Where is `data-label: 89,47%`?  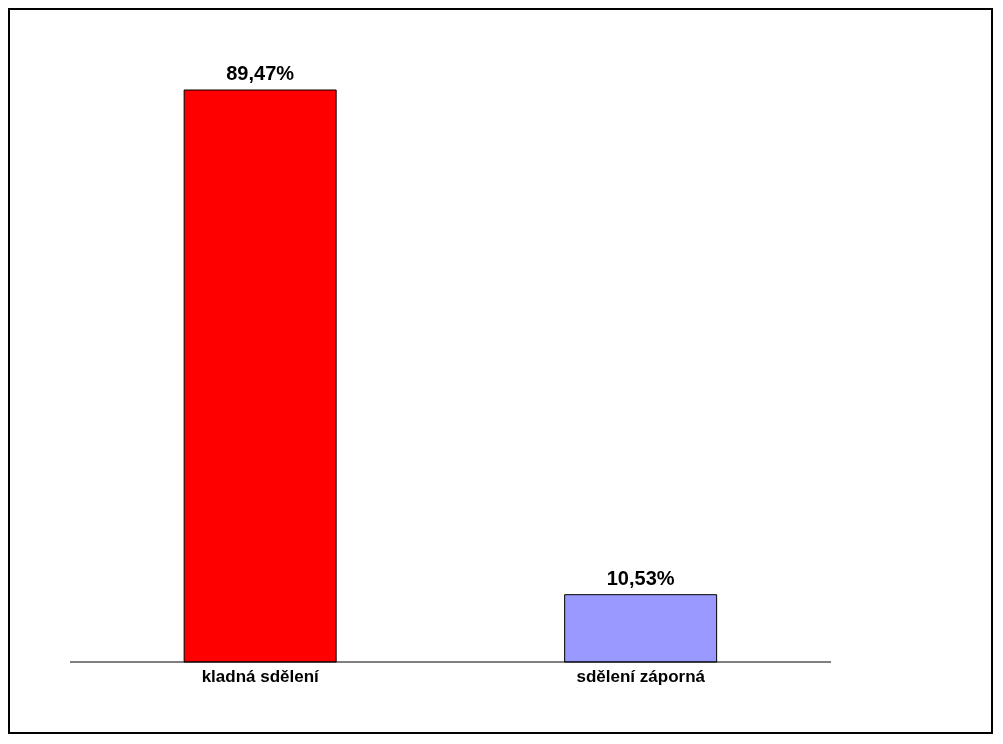 data-label: 89,47% is located at coordinates (260, 73).